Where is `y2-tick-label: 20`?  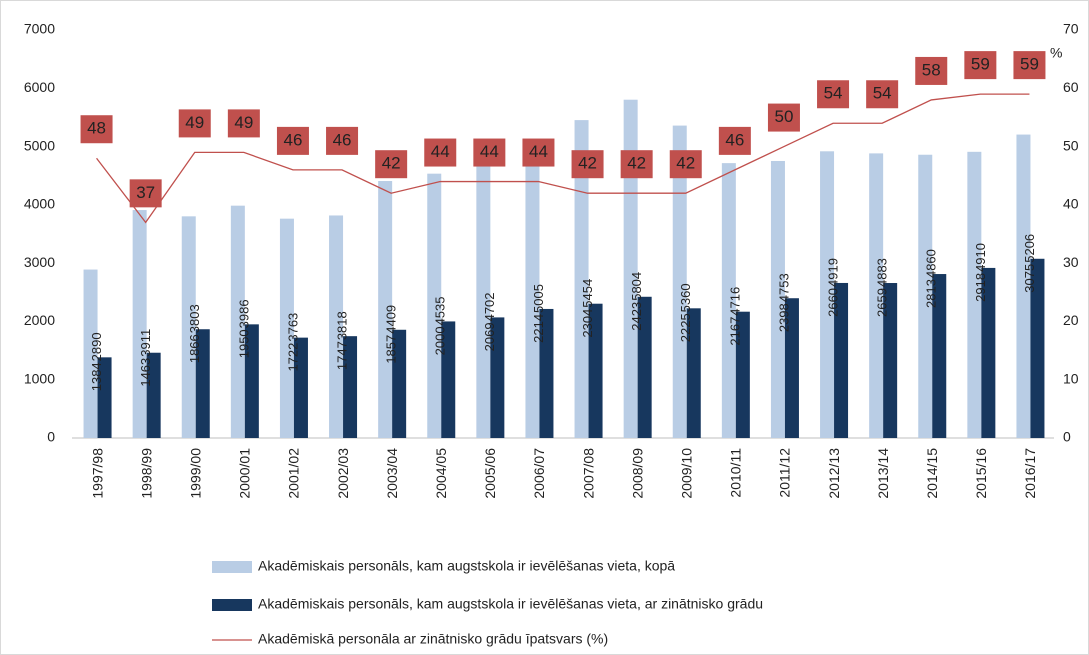
y2-tick-label: 20 is located at coordinates (1071, 320).